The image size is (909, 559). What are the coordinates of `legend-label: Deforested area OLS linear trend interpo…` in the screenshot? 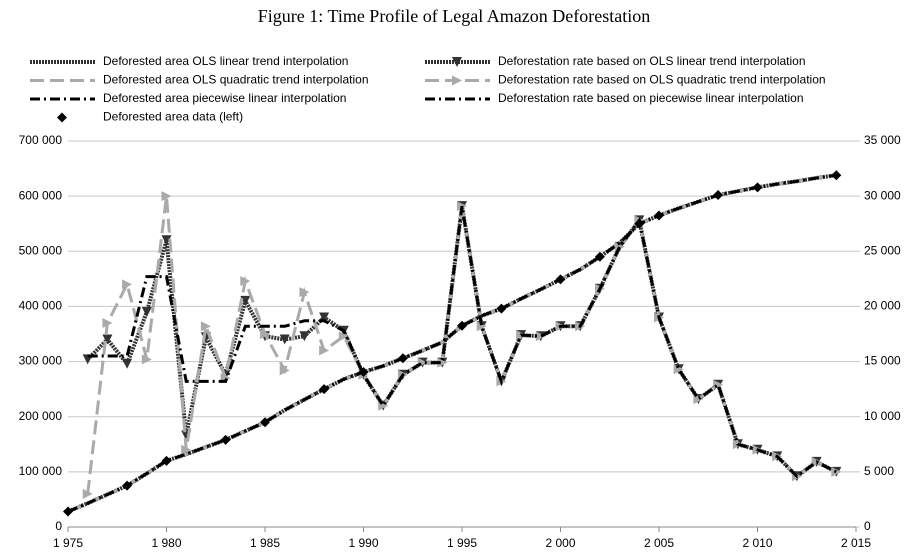 It's located at (225, 61).